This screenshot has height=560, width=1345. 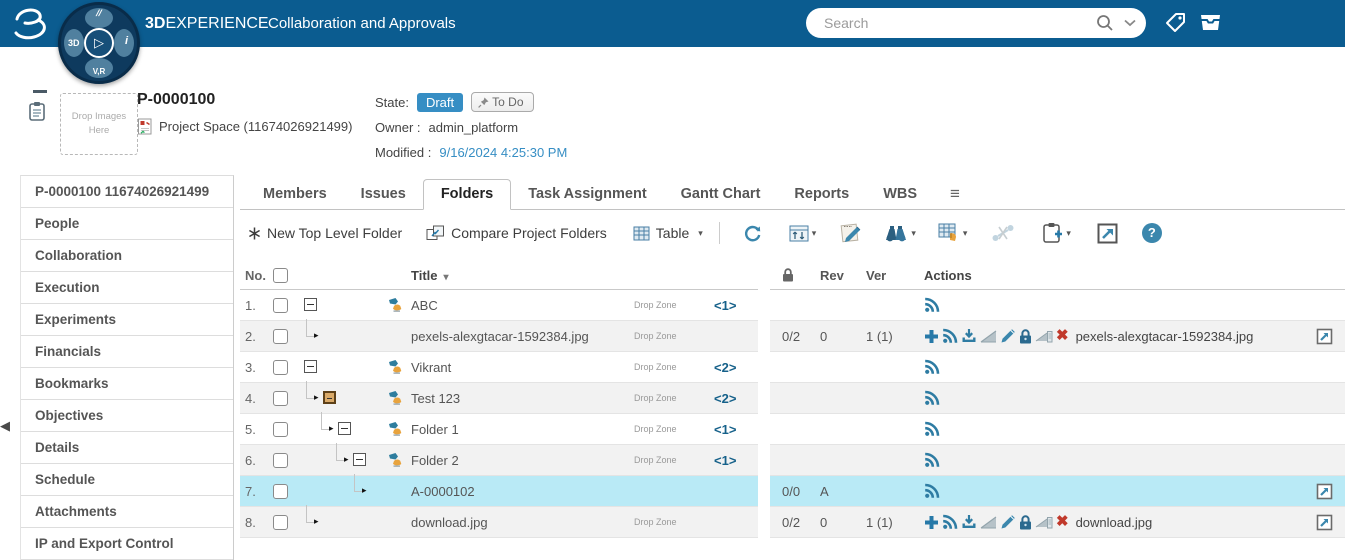 I want to click on row-title: A-0000102, so click(x=443, y=491).